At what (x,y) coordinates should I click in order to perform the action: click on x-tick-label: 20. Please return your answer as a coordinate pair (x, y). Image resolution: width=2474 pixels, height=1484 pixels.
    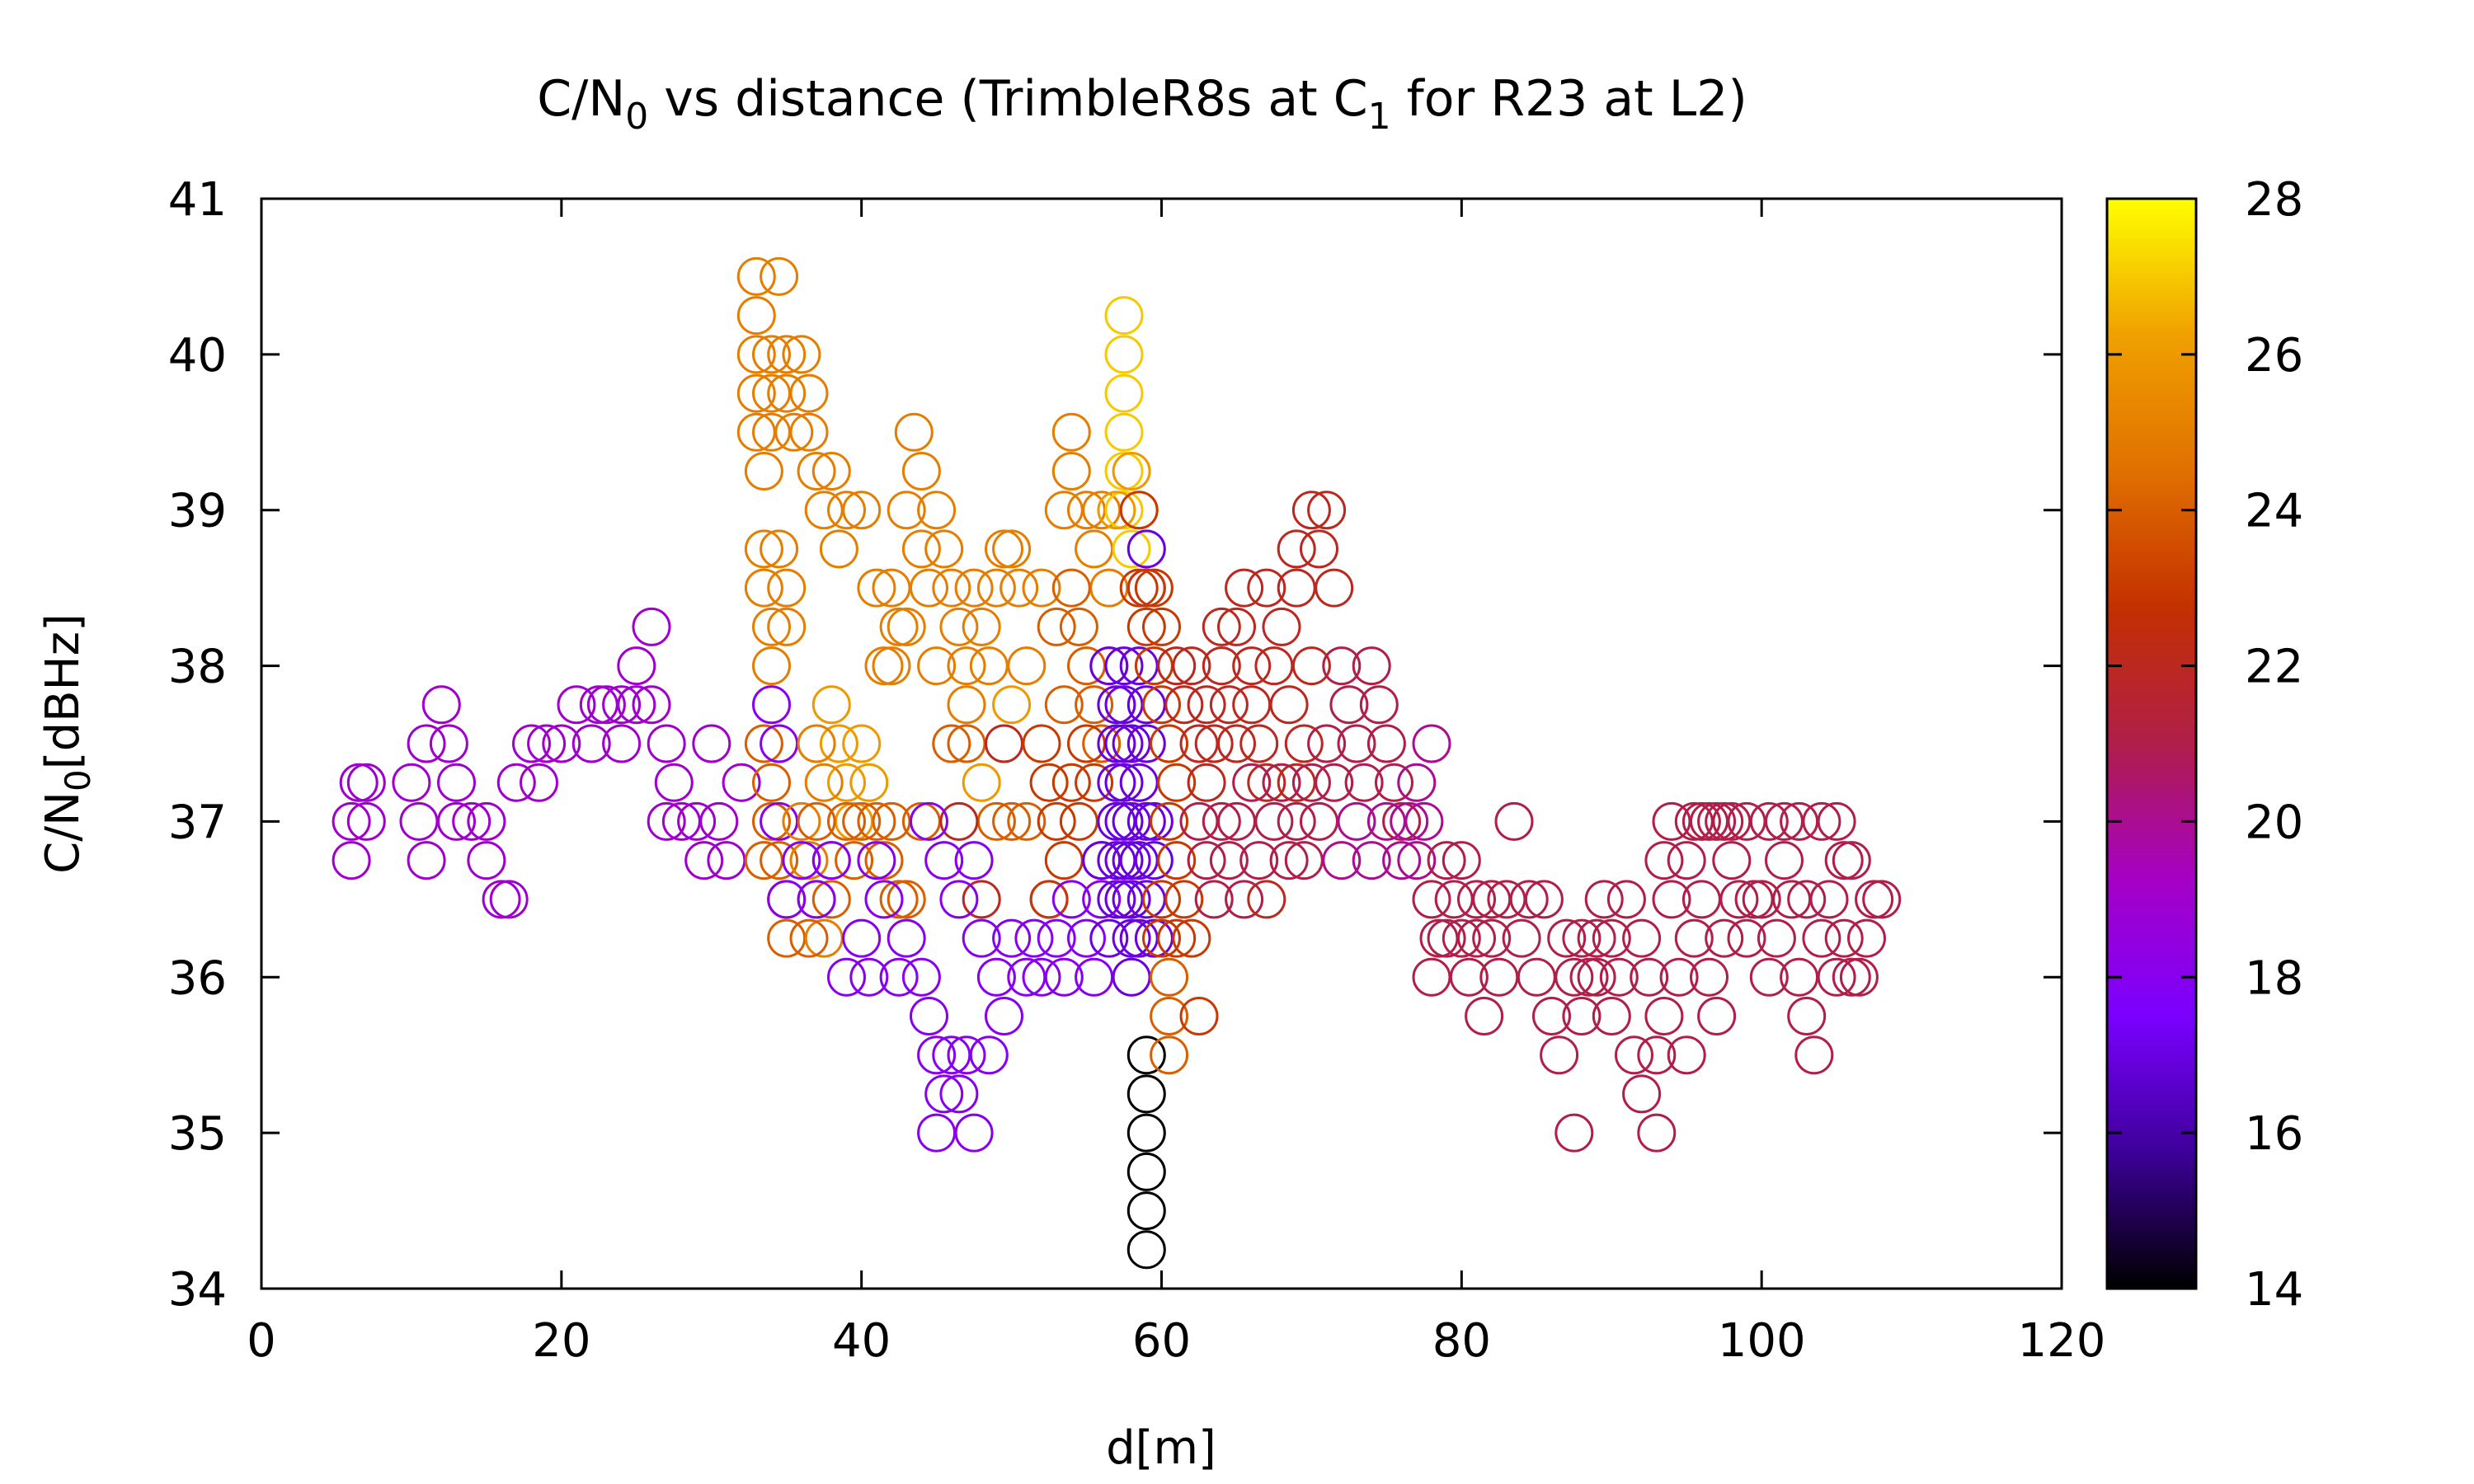
    Looking at the image, I should click on (561, 1341).